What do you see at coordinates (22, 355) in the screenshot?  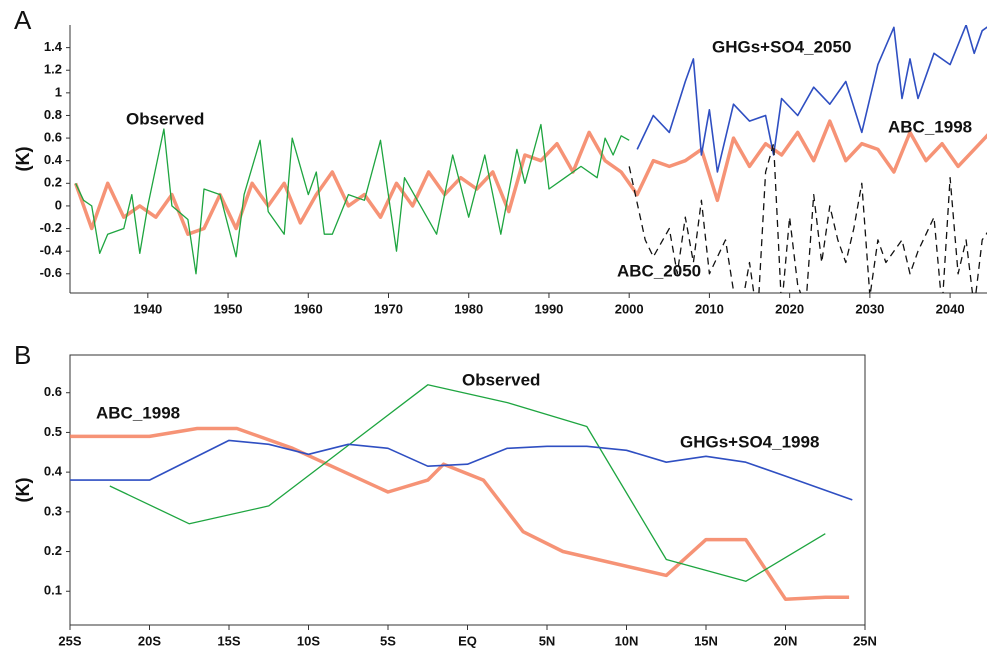 I see `panel-label: B` at bounding box center [22, 355].